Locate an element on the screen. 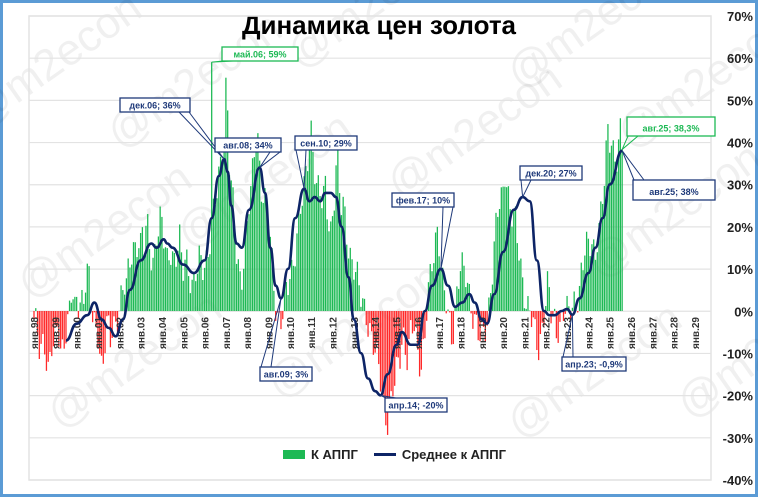  y-tick-label: -40% is located at coordinates (738, 480).